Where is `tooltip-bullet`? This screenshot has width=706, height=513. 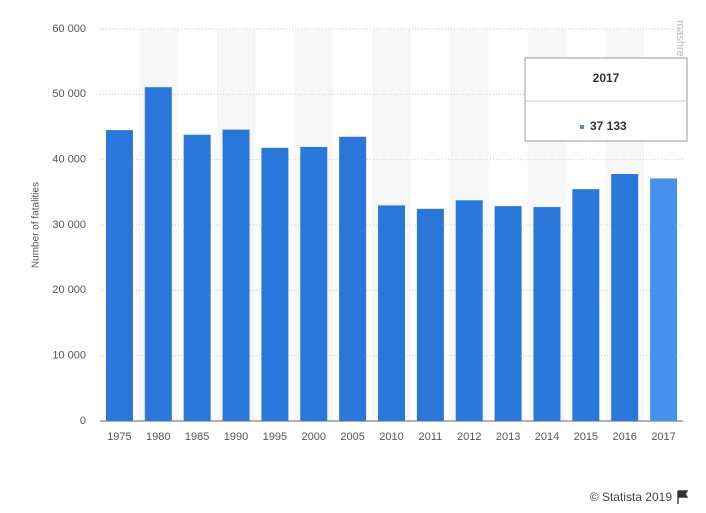
tooltip-bullet is located at coordinates (582, 127).